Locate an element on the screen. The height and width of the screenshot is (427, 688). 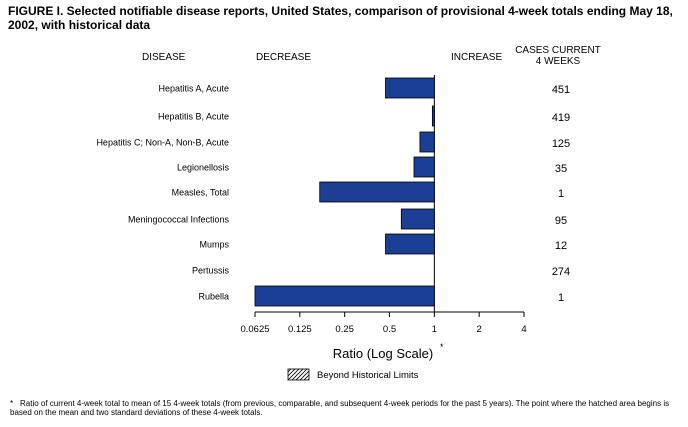
x-axis-title: Ratio (Log Scale) is located at coordinates (383, 353).